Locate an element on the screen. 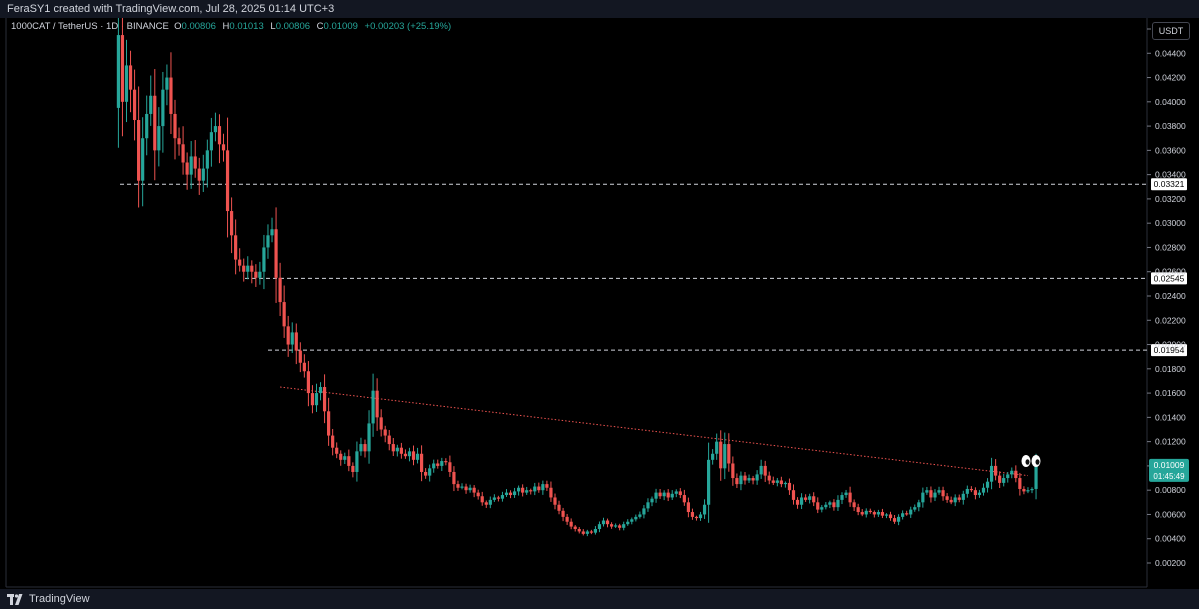  y-tick-label: 0.03600 is located at coordinates (1170, 150).